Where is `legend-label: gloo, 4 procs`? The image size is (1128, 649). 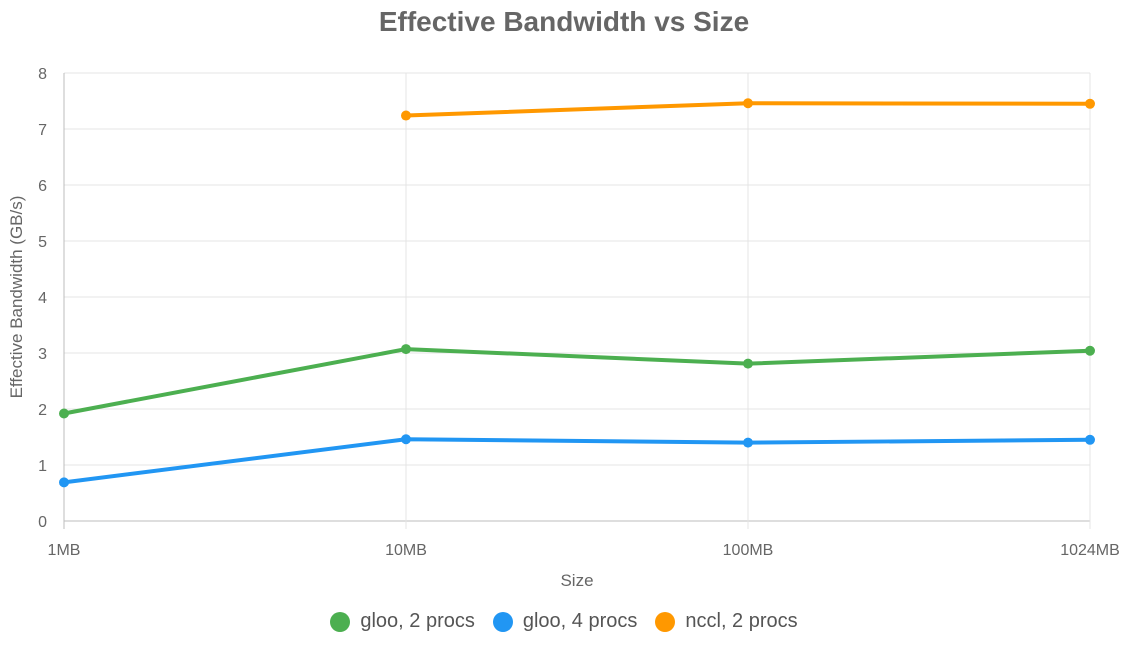
legend-label: gloo, 4 procs is located at coordinates (580, 621).